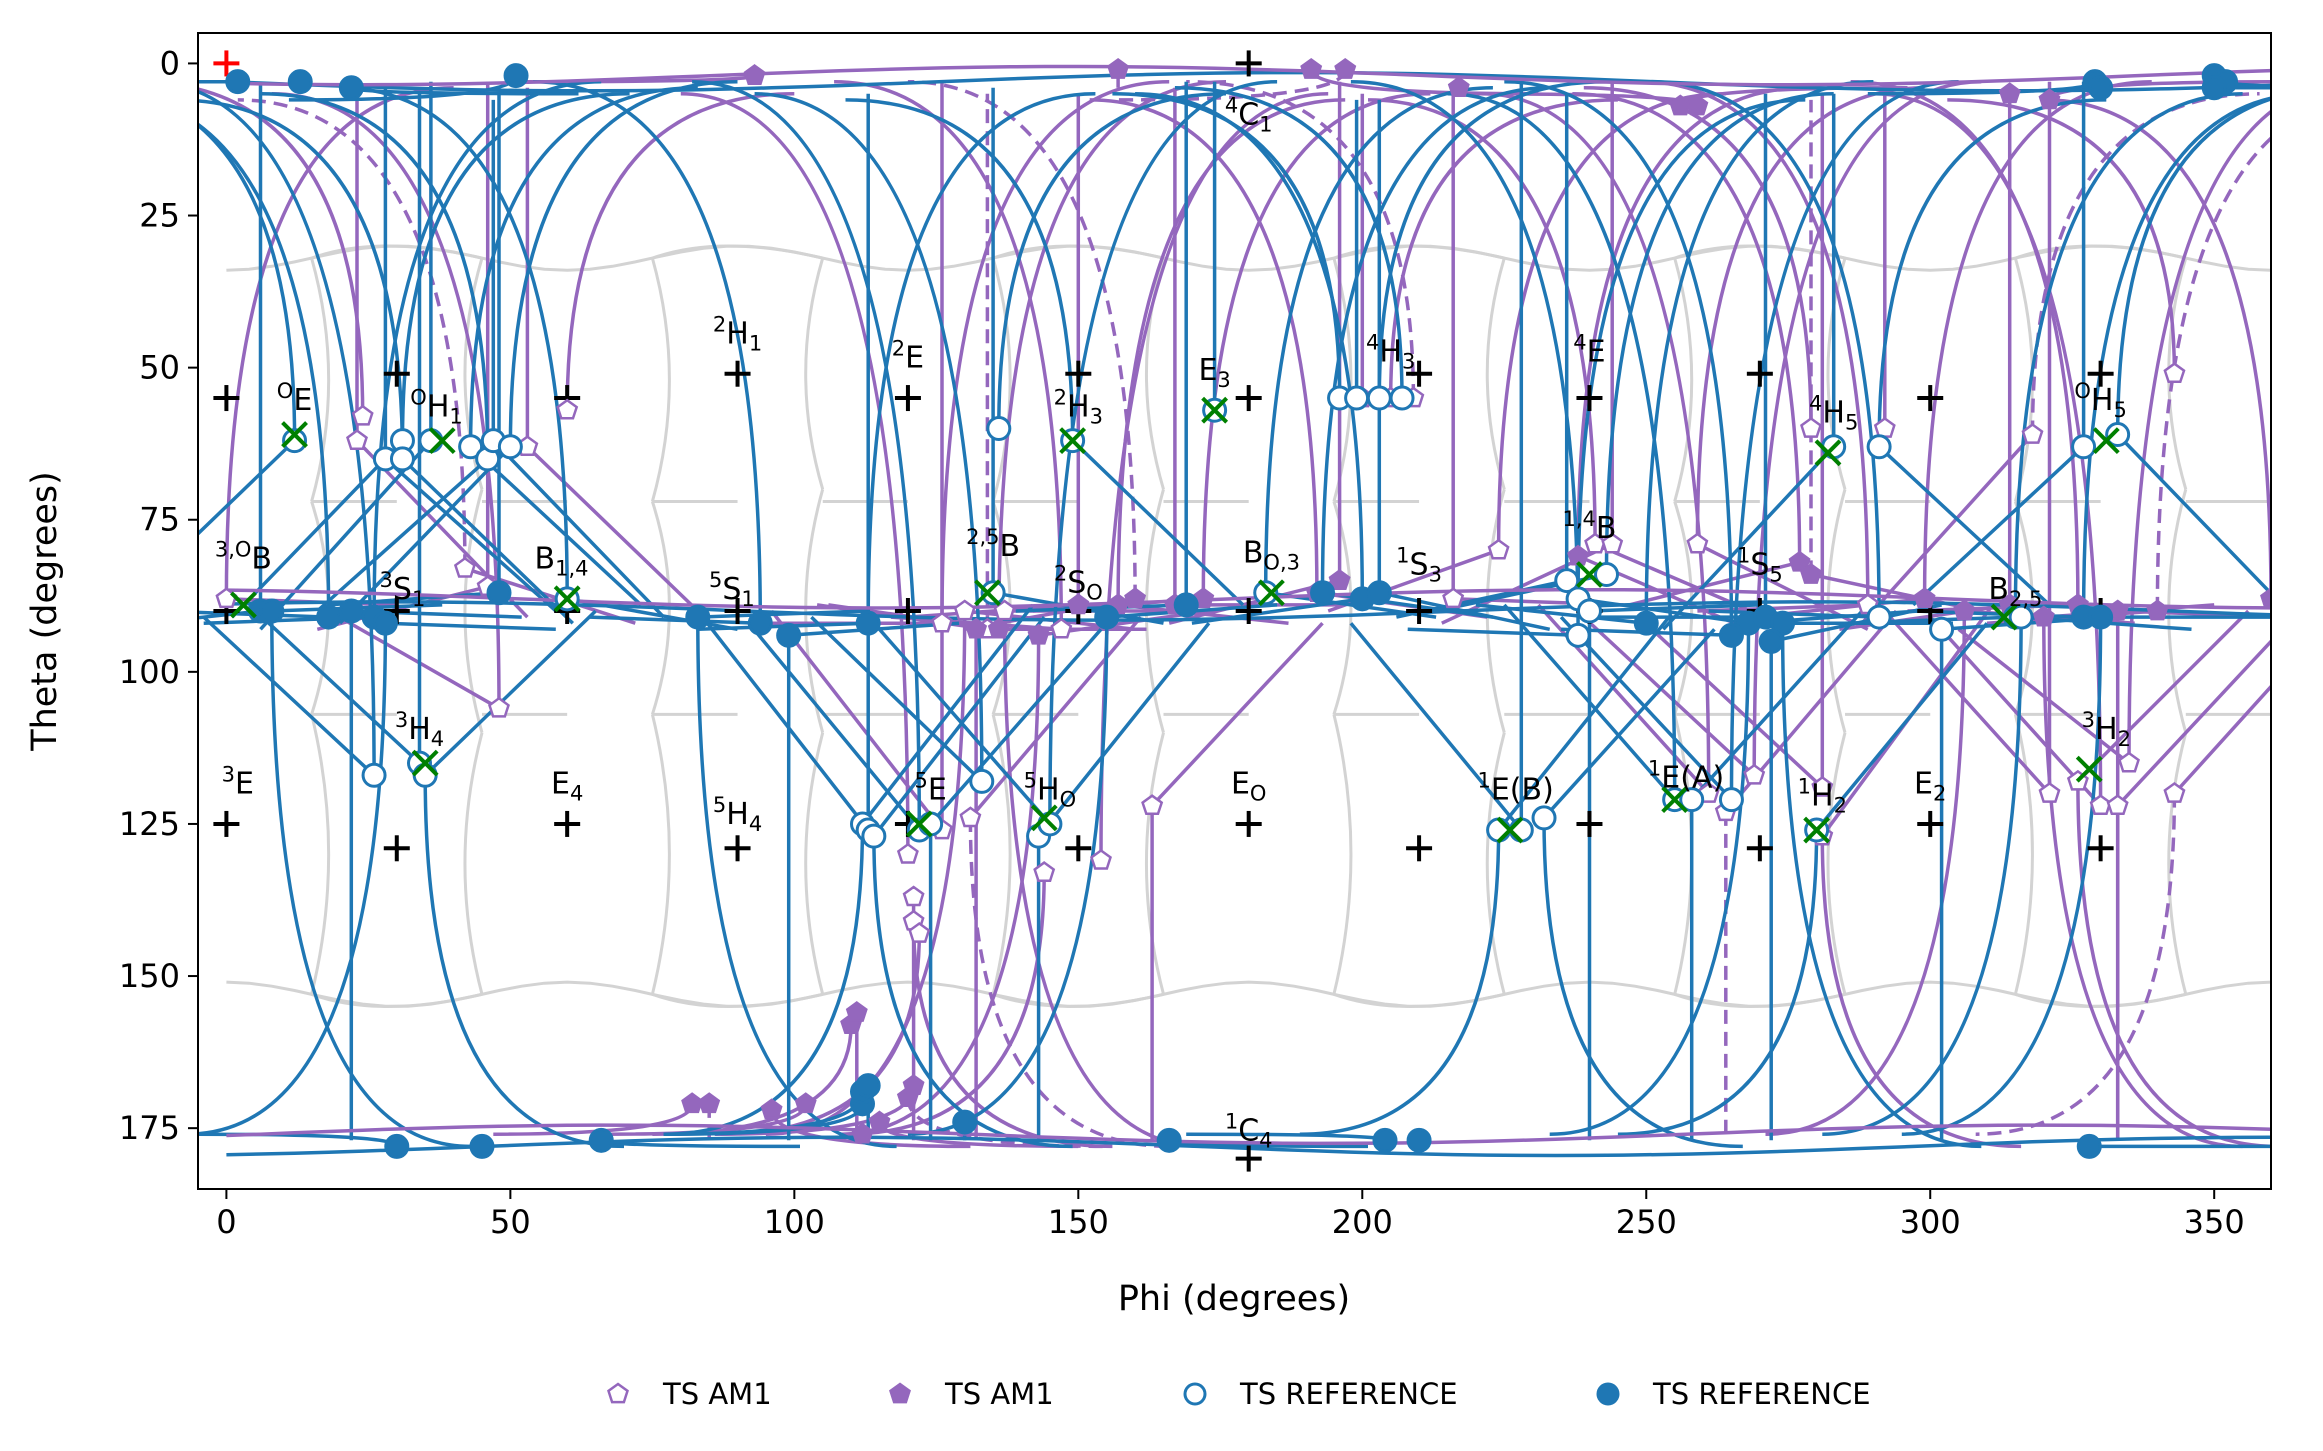  What do you see at coordinates (158, 595) in the screenshot?
I see `y-axis: 0 25 50 75 100 125 150 175` at bounding box center [158, 595].